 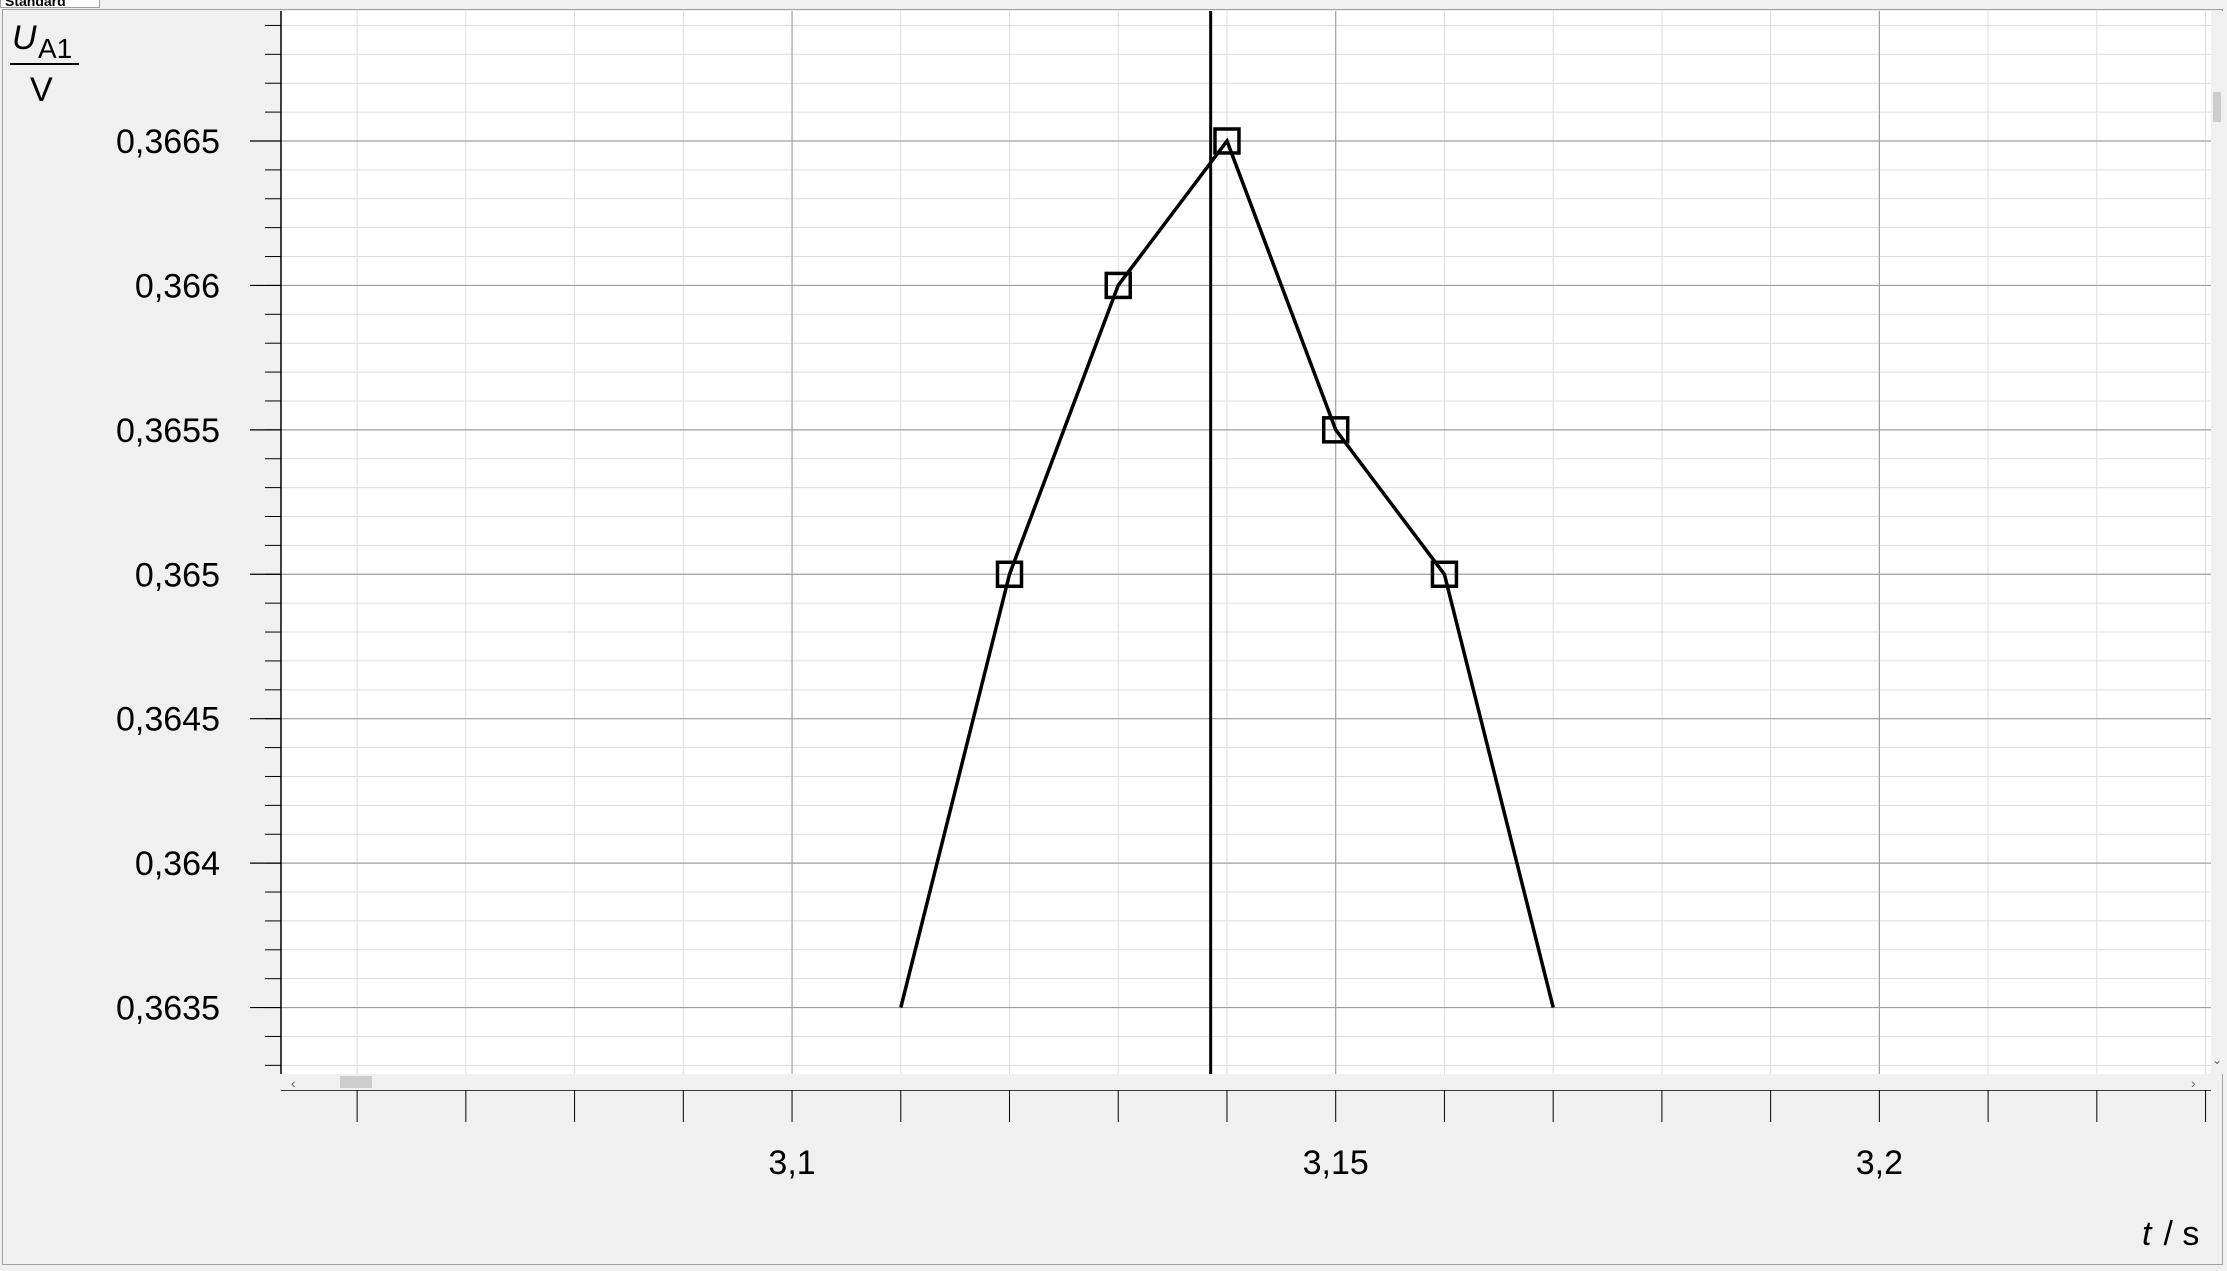 What do you see at coordinates (791, 1163) in the screenshot?
I see `x-tick-label: 3,1` at bounding box center [791, 1163].